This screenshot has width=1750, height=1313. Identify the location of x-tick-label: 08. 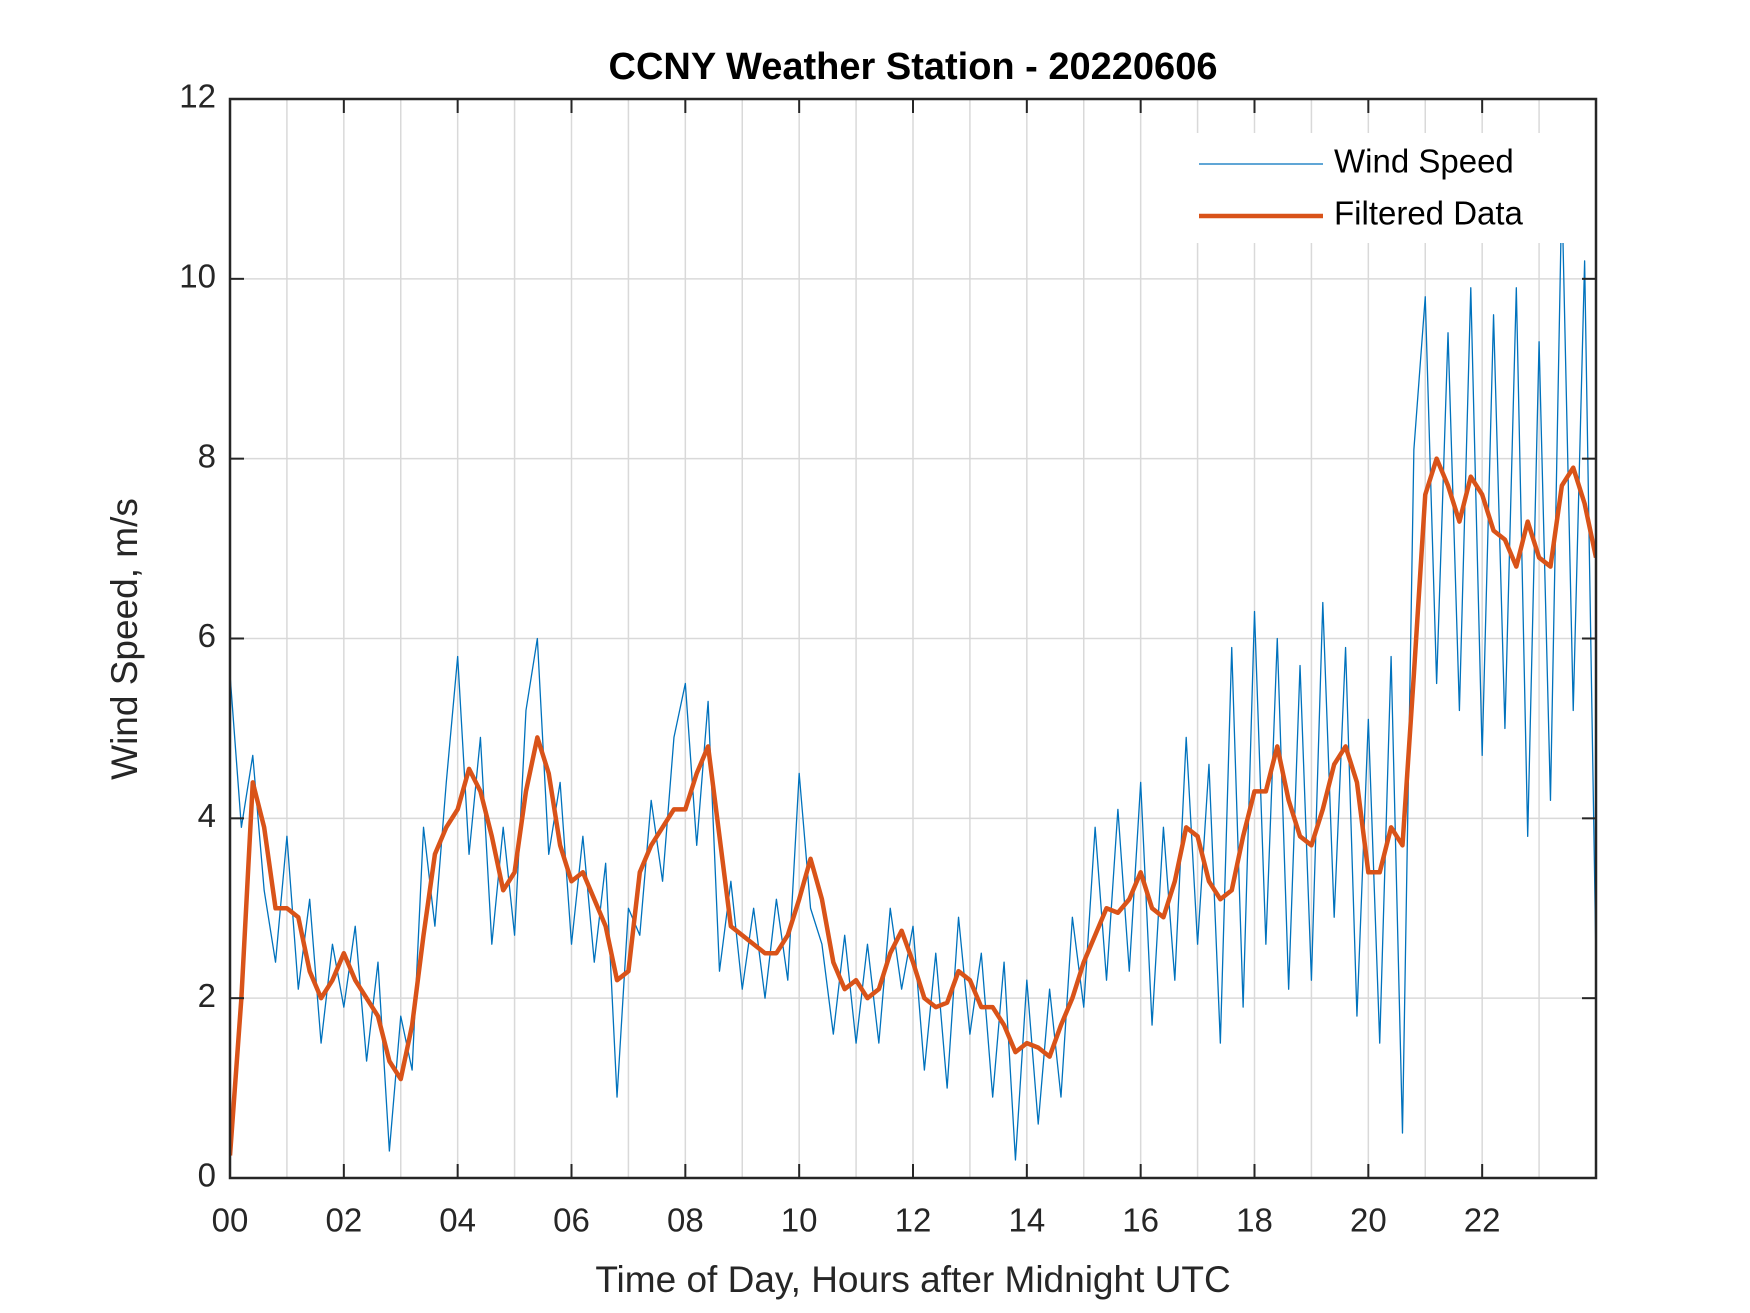
(685, 1220).